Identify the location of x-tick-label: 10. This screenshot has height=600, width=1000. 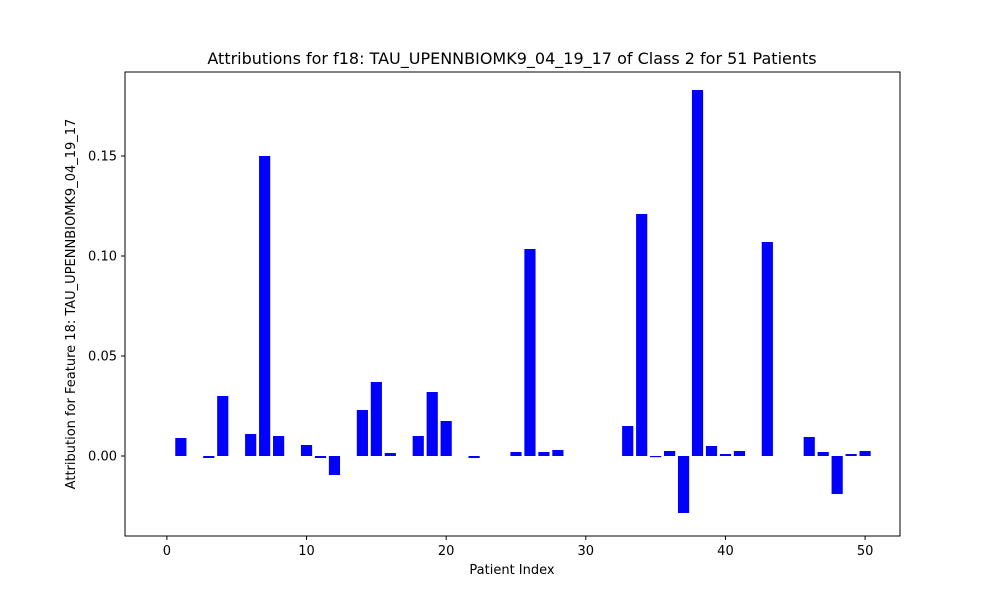
(306, 551).